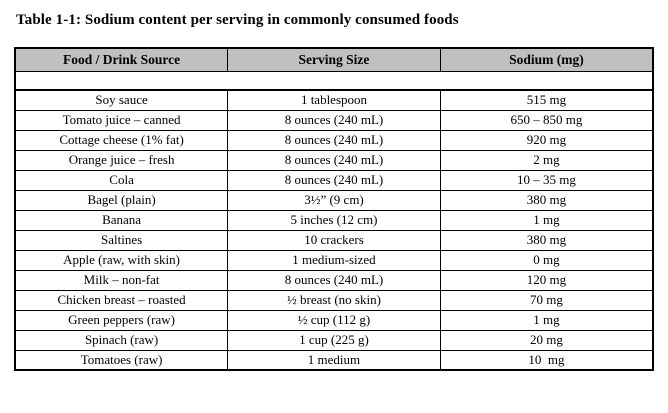  Describe the element at coordinates (546, 360) in the screenshot. I see `sodium-cell: 10 mg` at that location.